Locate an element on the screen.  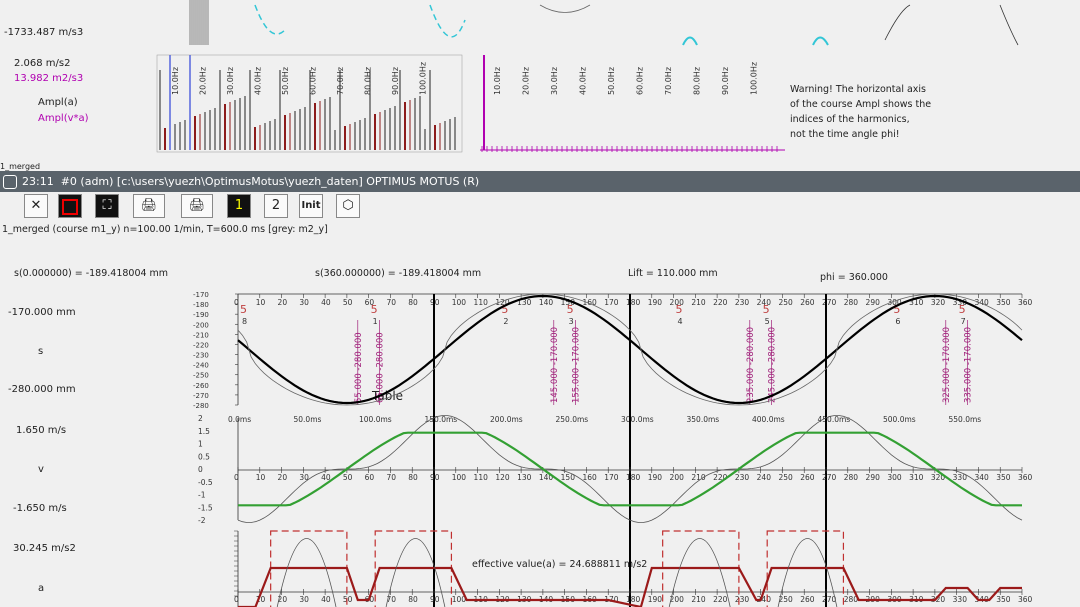
v-x-tick: 170 is located at coordinates (611, 477).